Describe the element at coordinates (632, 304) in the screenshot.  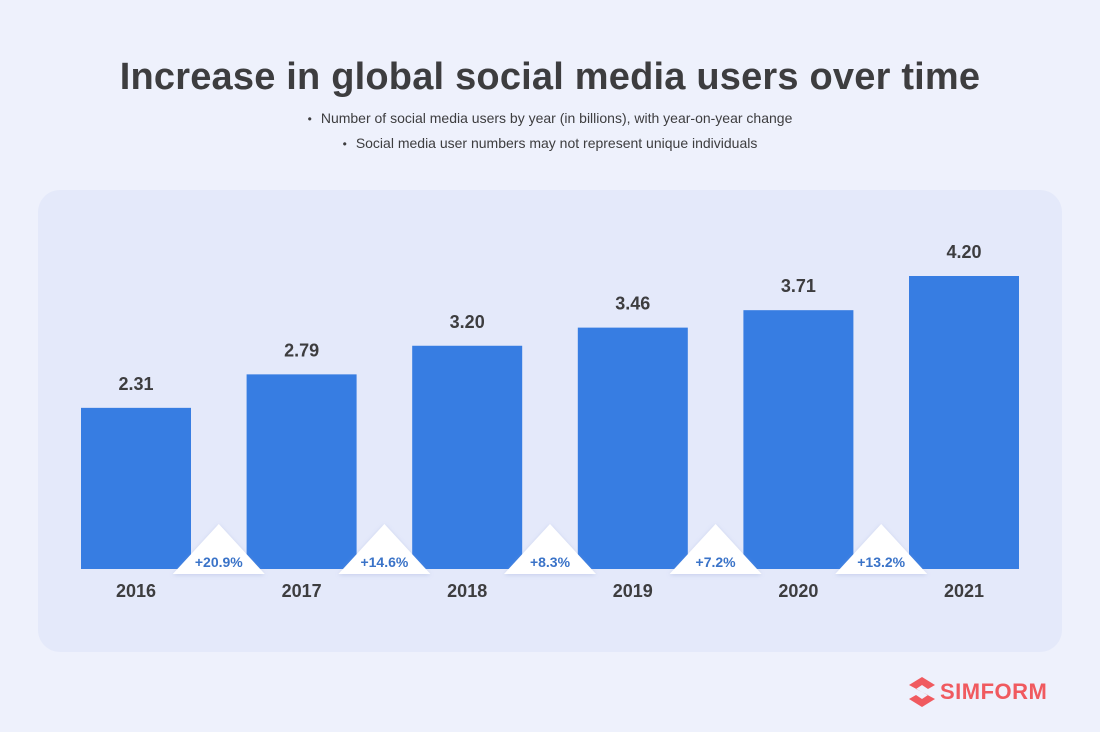
I see `value-label-2019: 3.46` at that location.